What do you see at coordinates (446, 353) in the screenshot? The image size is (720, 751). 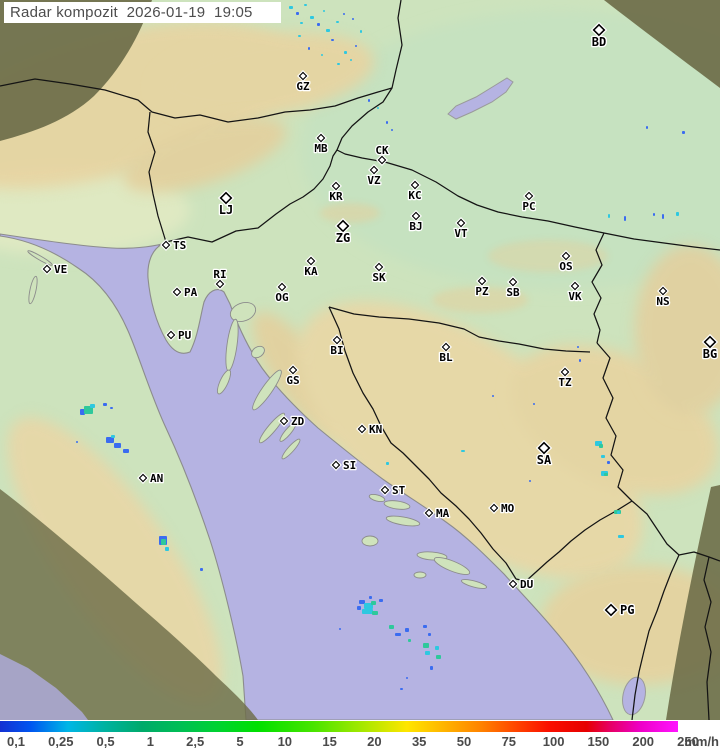 I see `city-bl: BL` at bounding box center [446, 353].